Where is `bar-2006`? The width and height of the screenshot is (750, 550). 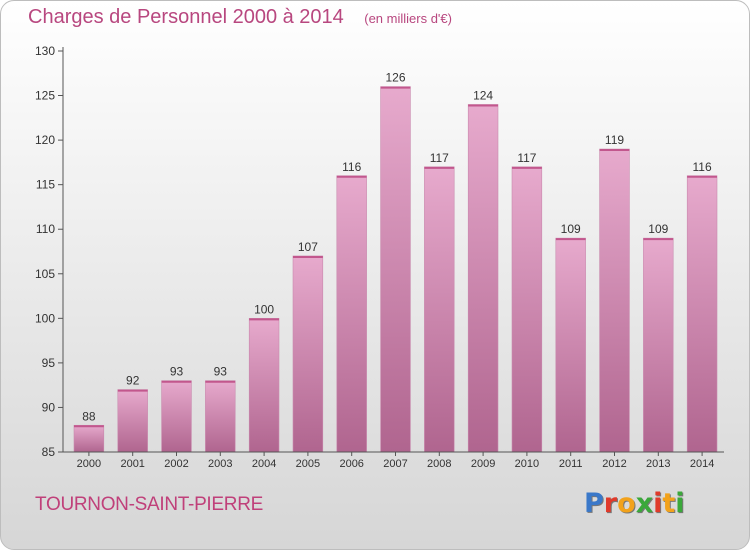
bar-2006 is located at coordinates (351, 314).